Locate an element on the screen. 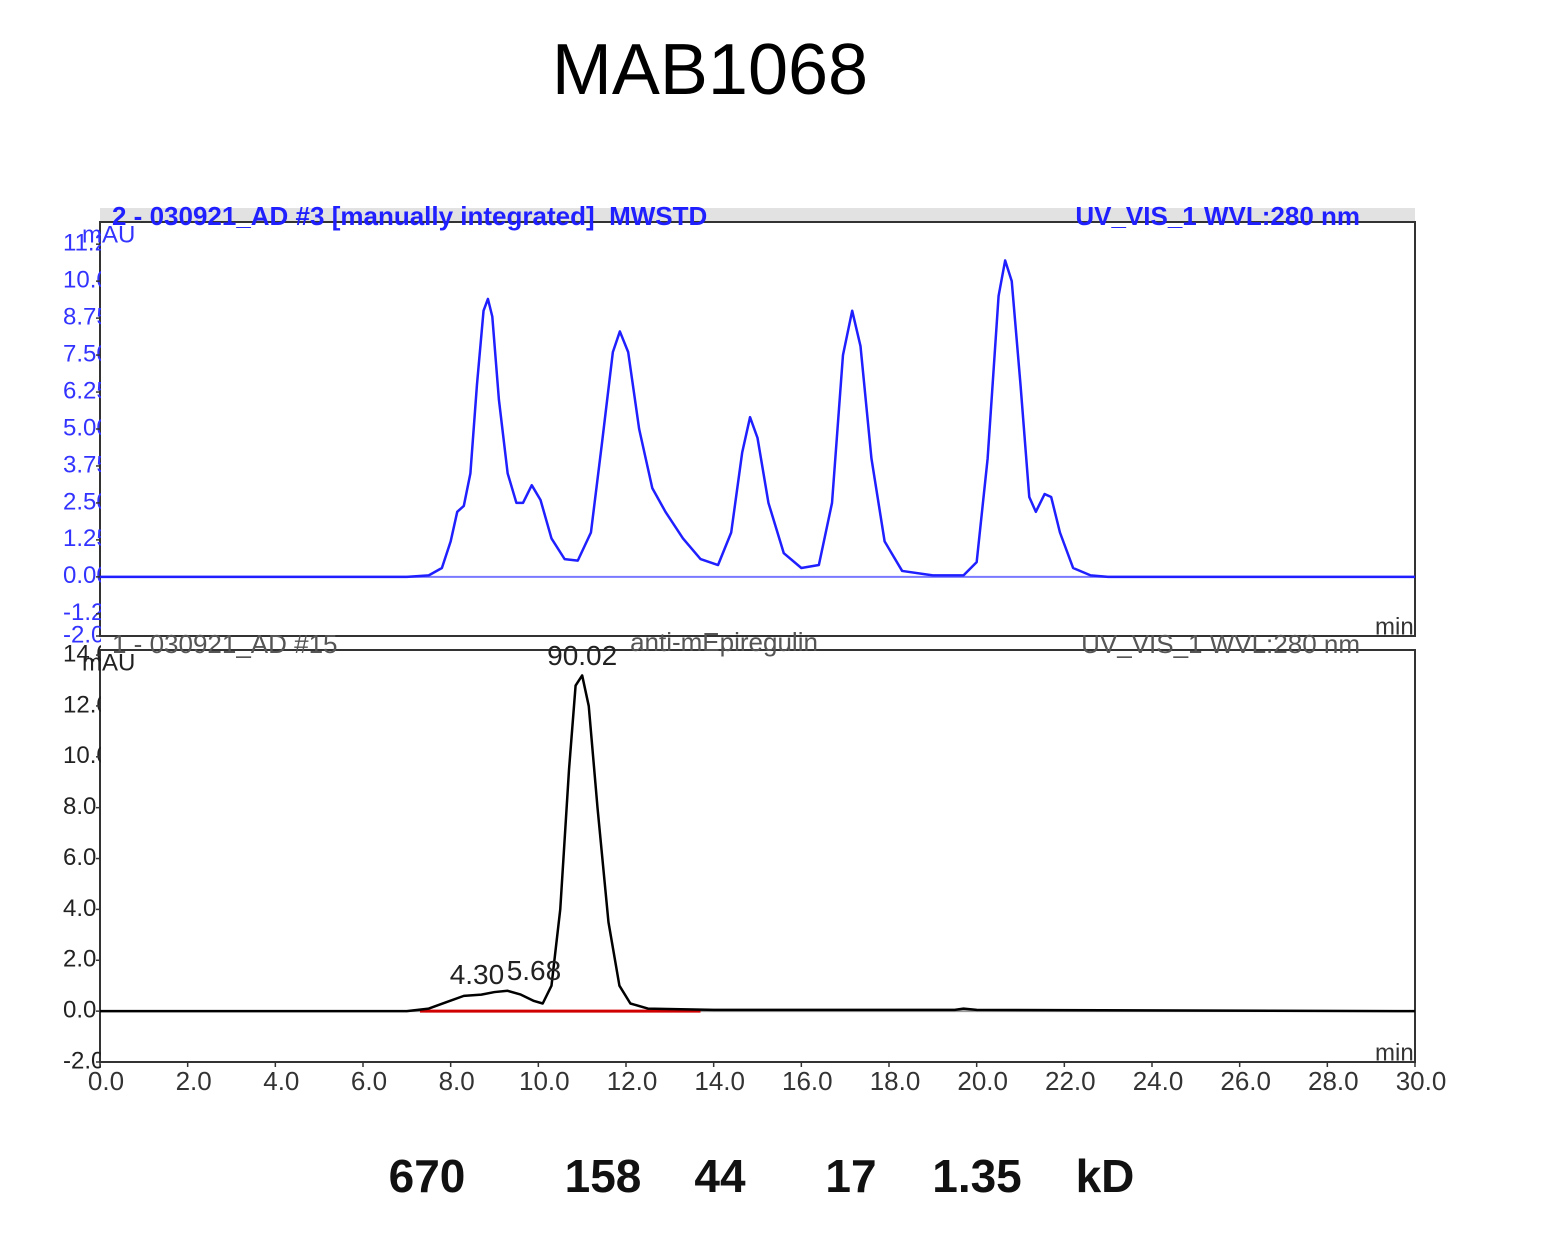 The height and width of the screenshot is (1233, 1543). peak-label: 90.02 is located at coordinates (582, 655).